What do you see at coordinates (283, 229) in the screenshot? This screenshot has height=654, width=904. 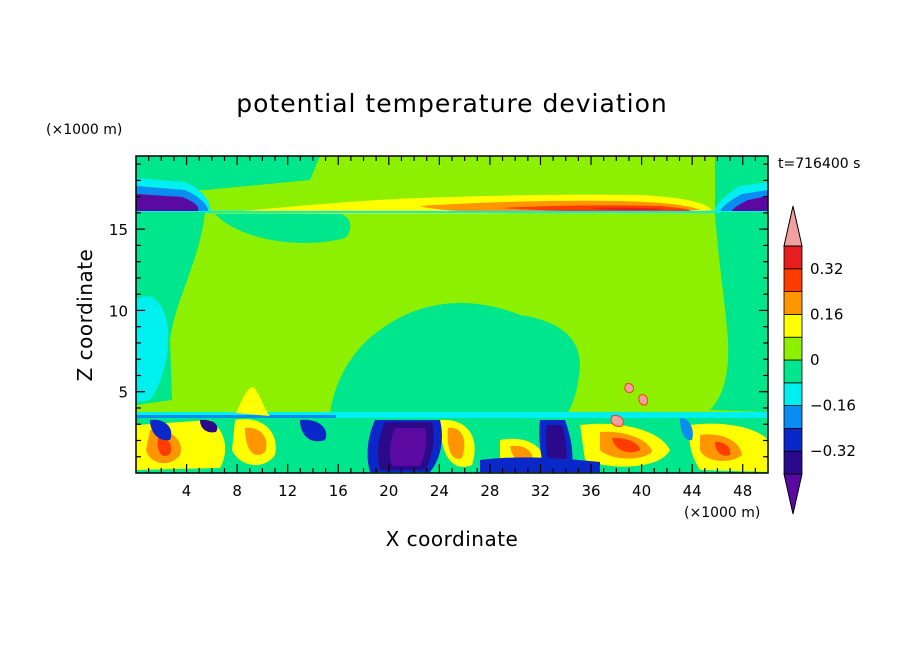 I see `upper-cool-blob` at bounding box center [283, 229].